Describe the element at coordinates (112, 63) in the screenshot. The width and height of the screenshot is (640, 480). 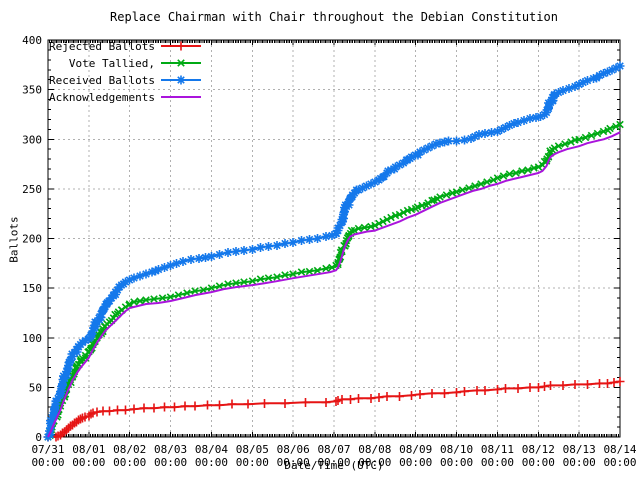
I see `legend-label: Vote Tallied,` at that location.